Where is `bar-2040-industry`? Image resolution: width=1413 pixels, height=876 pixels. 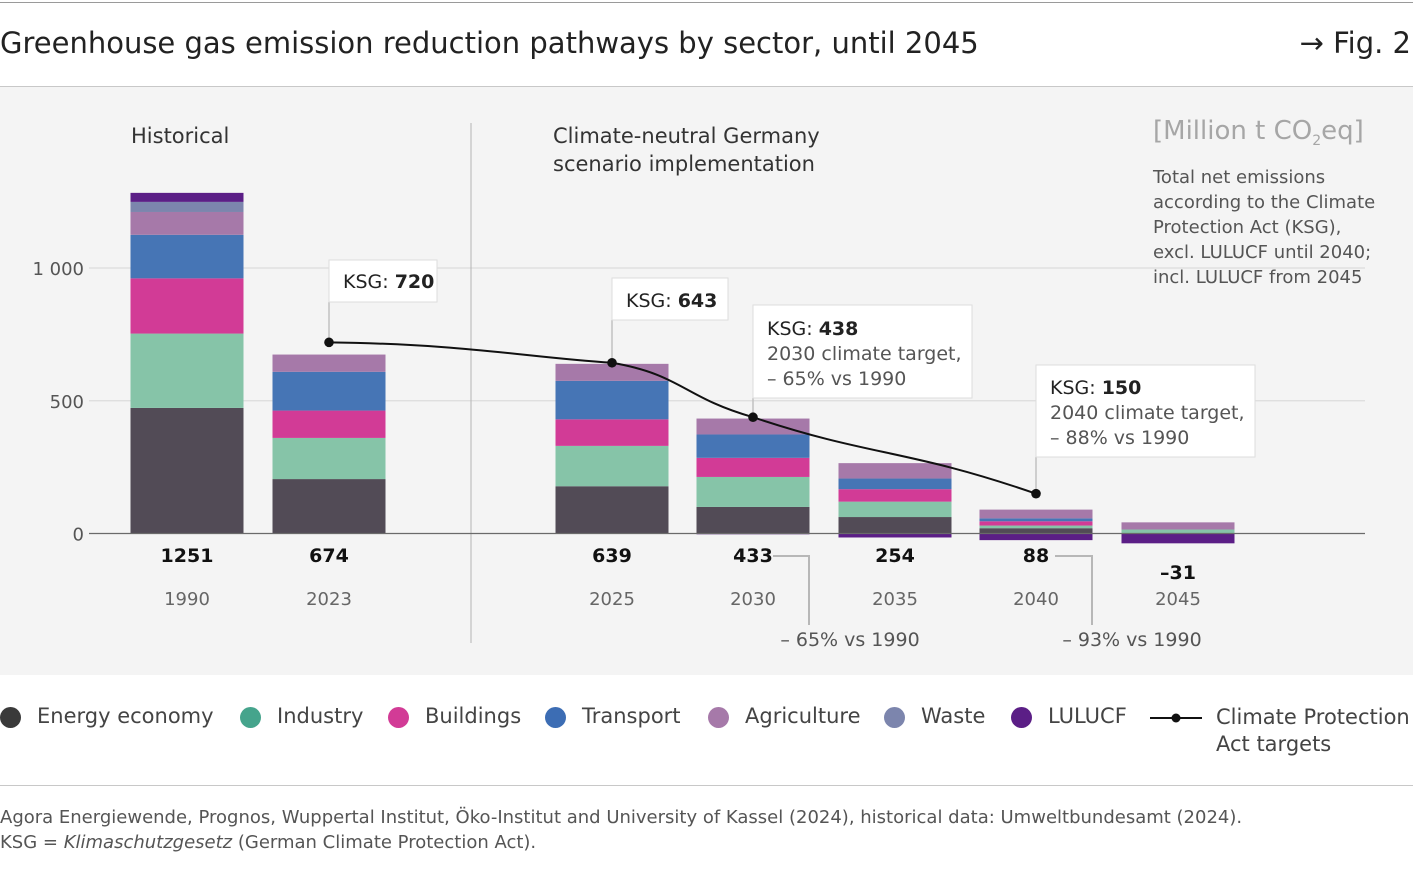
bar-2040-industry is located at coordinates (1036, 527).